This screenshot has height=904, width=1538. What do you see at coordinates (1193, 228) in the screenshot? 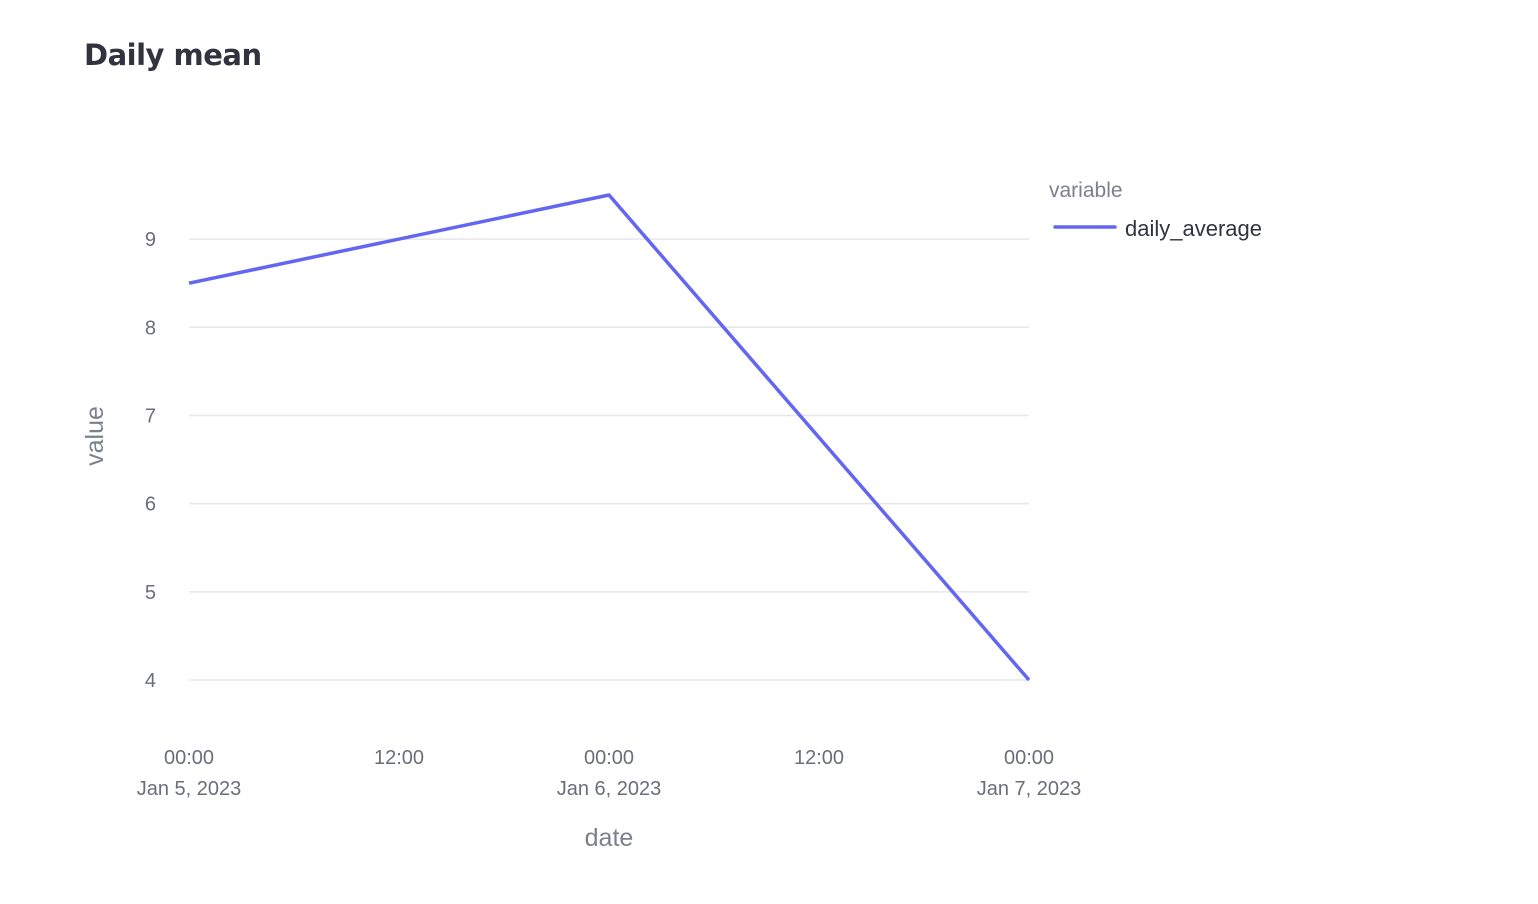
I see `legend-label: daily_average` at bounding box center [1193, 228].